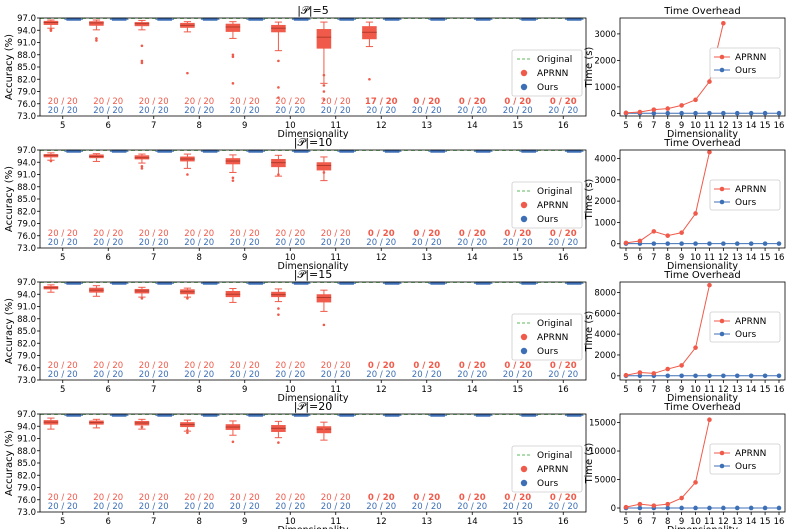 Image resolution: width=793 pixels, height=529 pixels. Describe the element at coordinates (63, 243) in the screenshot. I see `ours-count-5: 20 / 20` at that location.